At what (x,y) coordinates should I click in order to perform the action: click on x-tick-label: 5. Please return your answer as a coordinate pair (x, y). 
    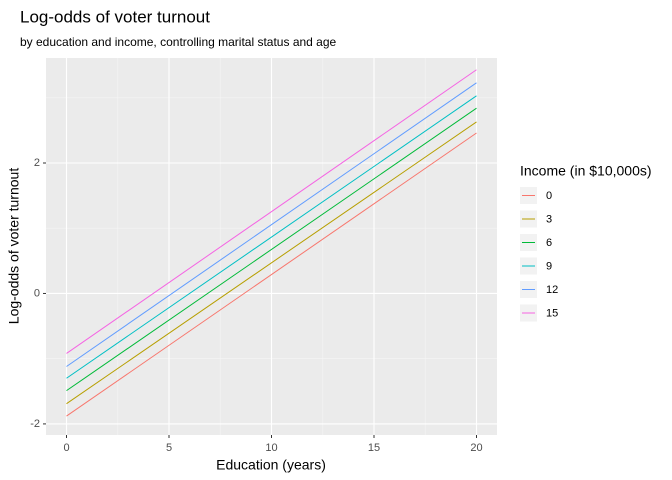
    Looking at the image, I should click on (169, 448).